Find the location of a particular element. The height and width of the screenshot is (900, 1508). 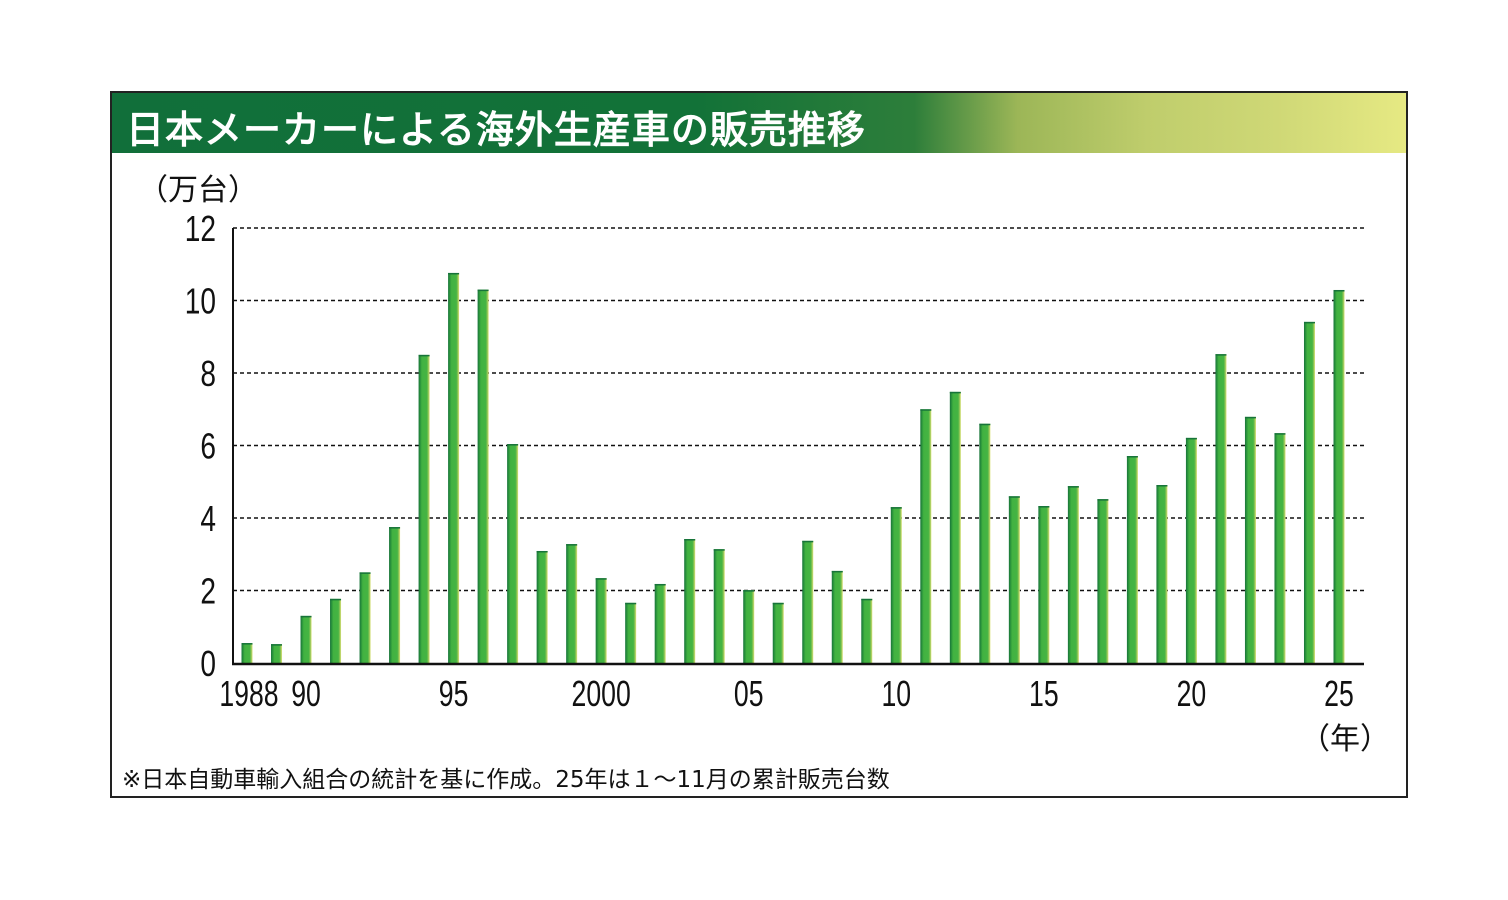

x-tick-labels: 1988 90 95 2000 05 10 15 20 25 is located at coordinates (786, 693).